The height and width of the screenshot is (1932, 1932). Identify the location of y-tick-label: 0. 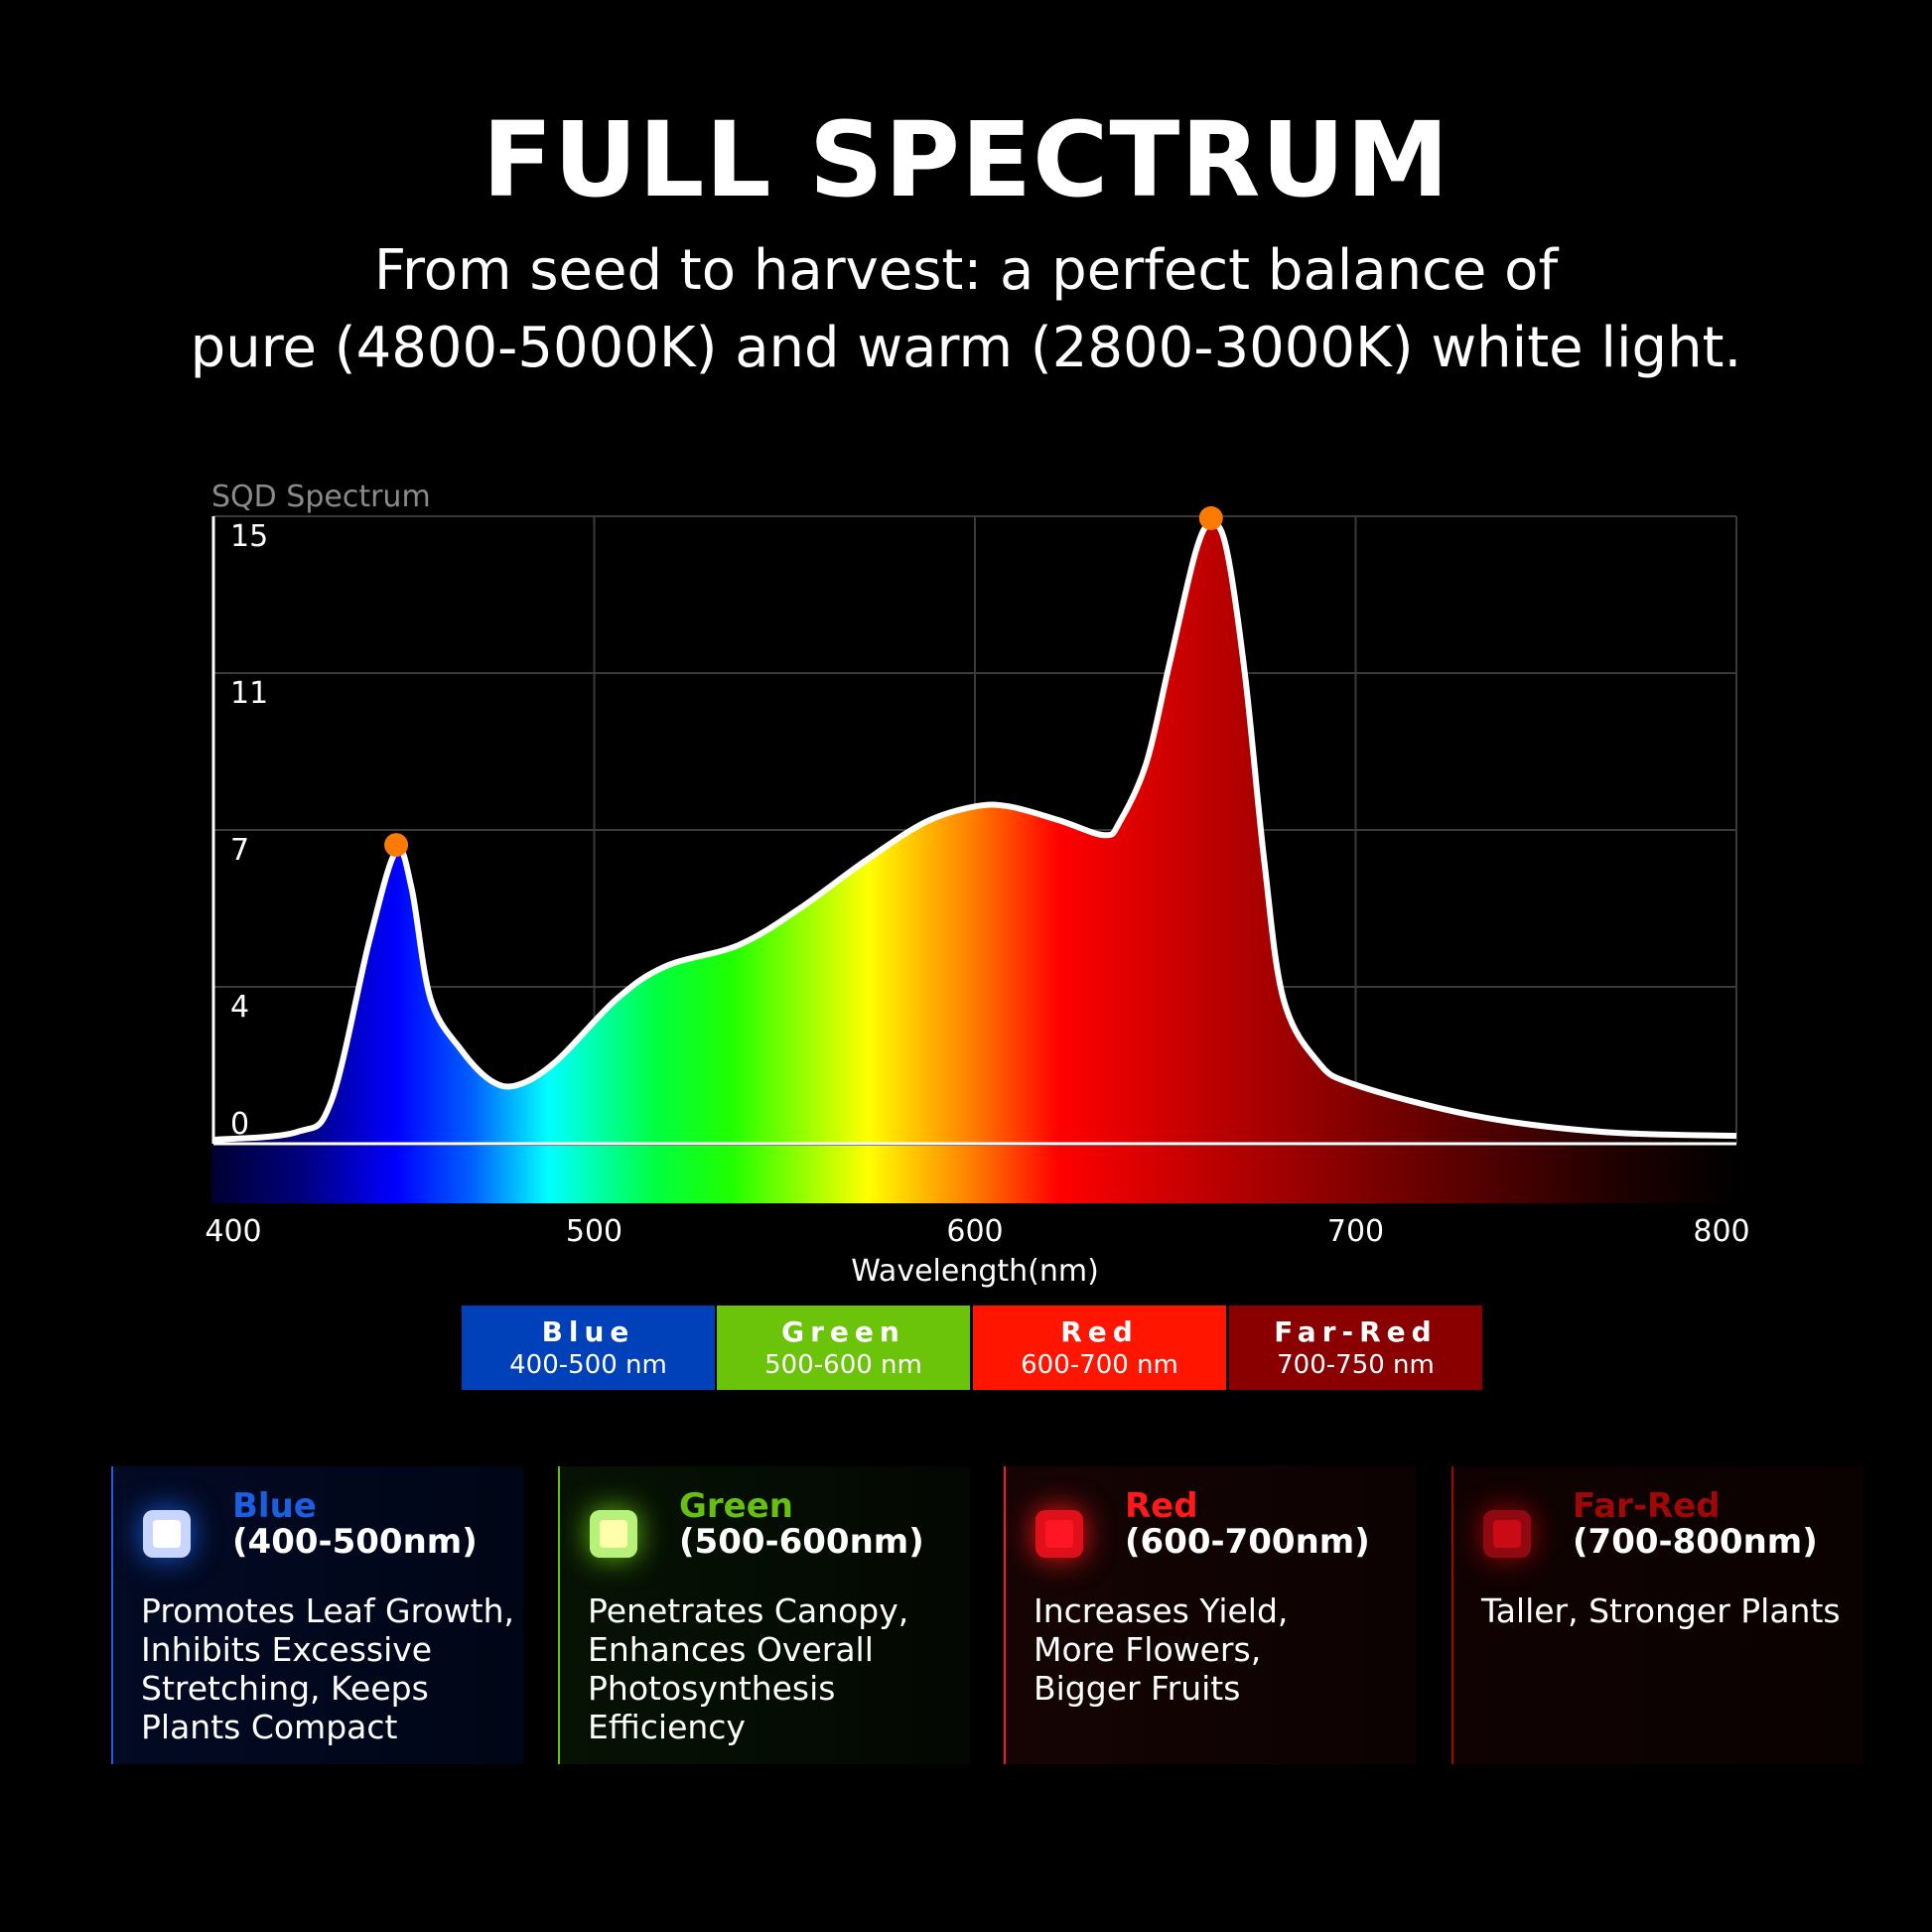
(239, 1124).